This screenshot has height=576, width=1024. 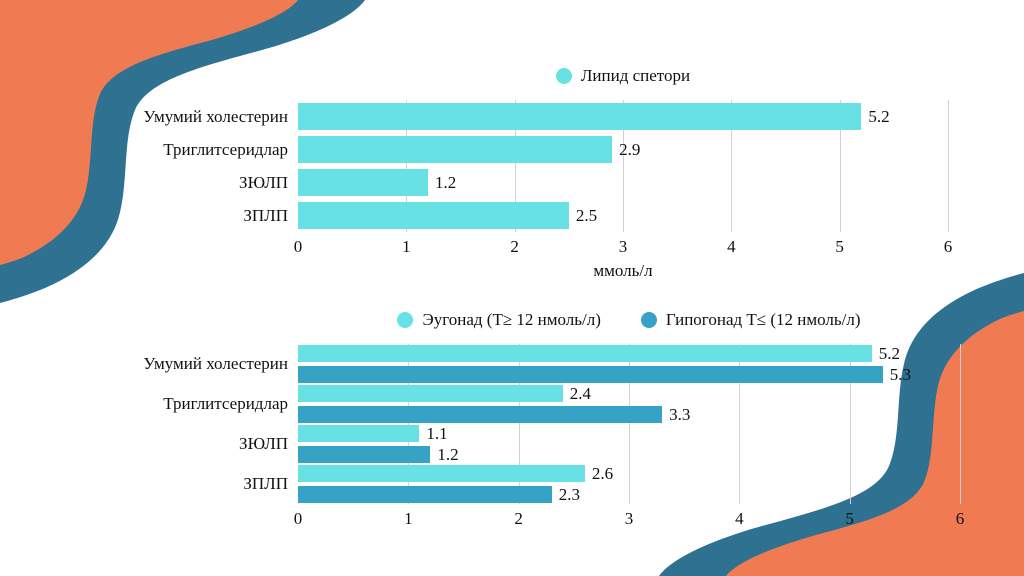 I want to click on value-label: 2.9, so click(x=630, y=149).